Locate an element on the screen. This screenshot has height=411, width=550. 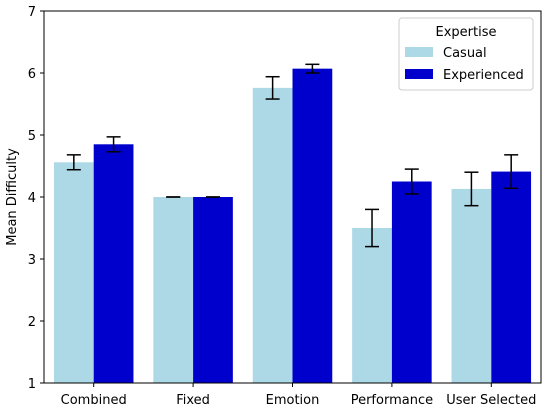
y-tick-label: 4 is located at coordinates (32, 198).